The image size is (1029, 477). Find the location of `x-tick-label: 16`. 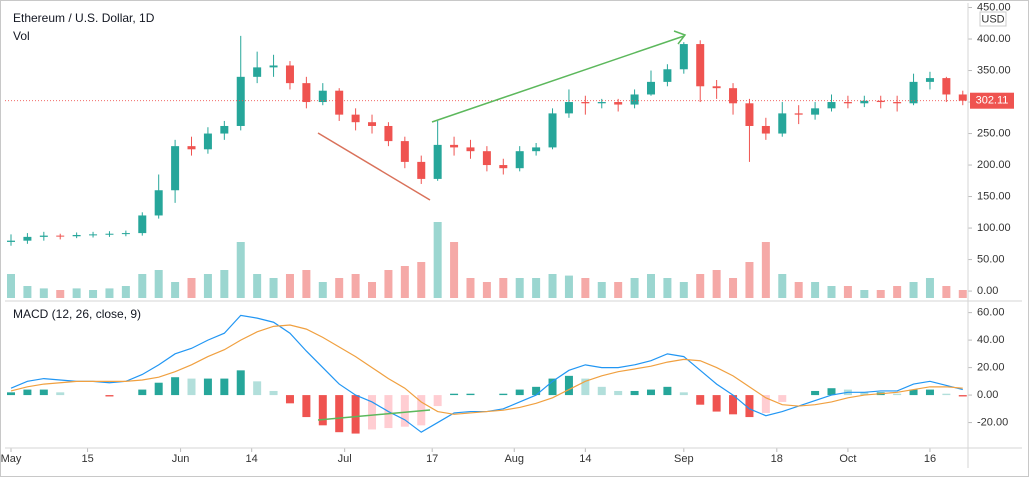

x-tick-label: 16 is located at coordinates (930, 459).